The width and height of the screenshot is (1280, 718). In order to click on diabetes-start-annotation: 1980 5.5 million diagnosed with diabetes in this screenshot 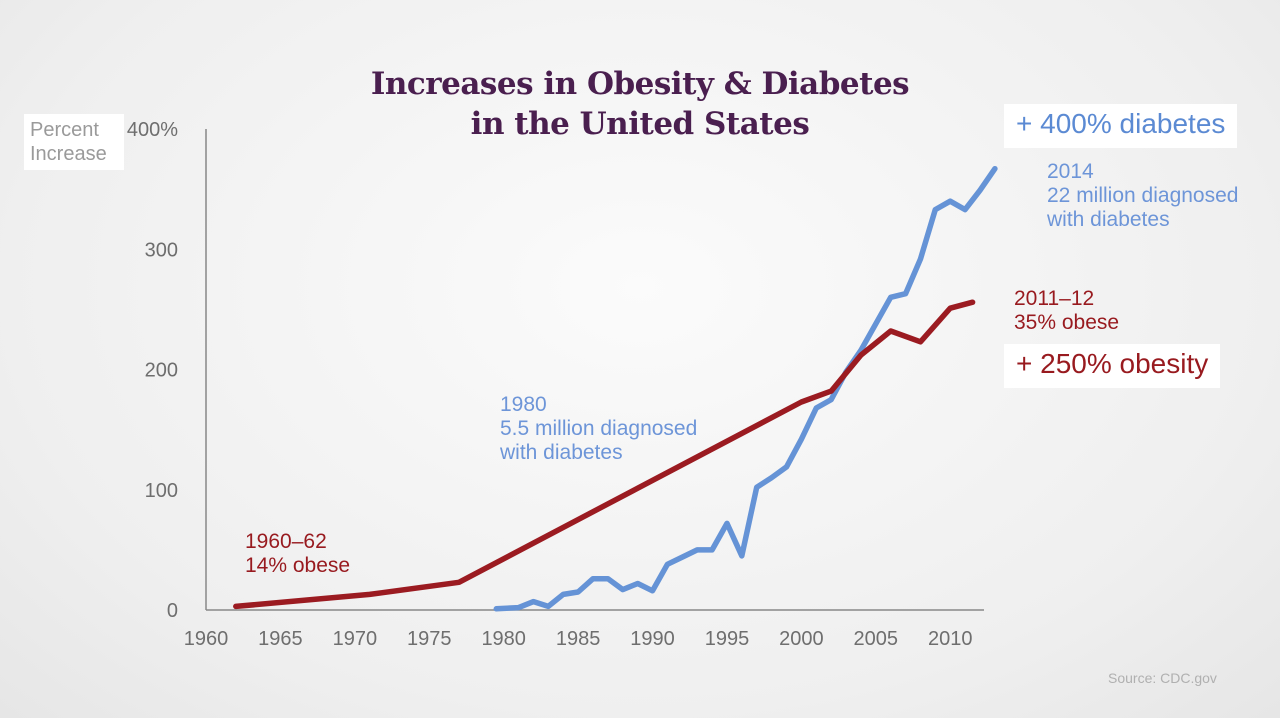, I will do `click(598, 429)`.